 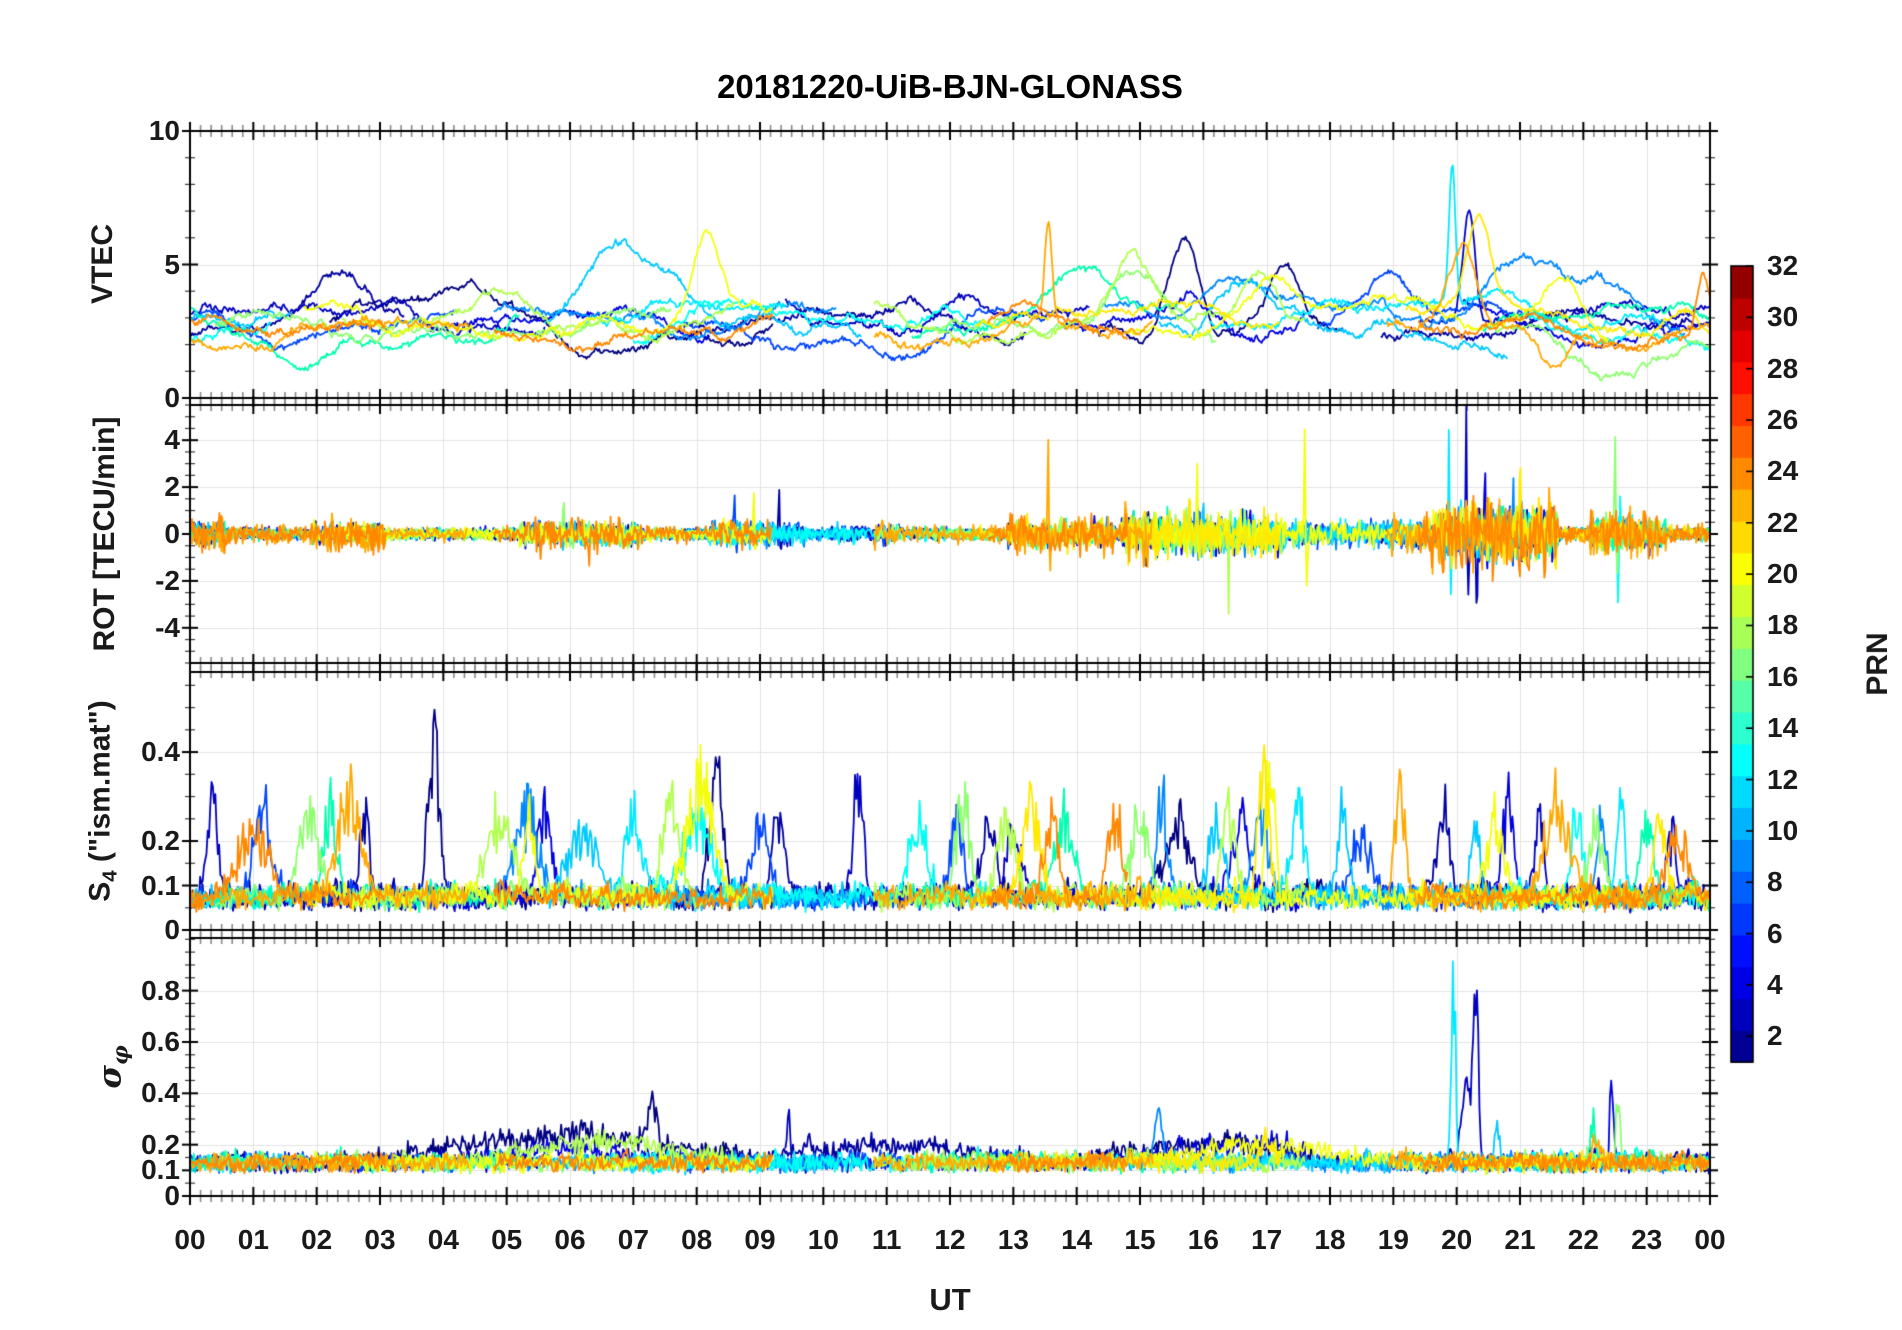 What do you see at coordinates (1140, 1239) in the screenshot?
I see `x-tick-label: 15` at bounding box center [1140, 1239].